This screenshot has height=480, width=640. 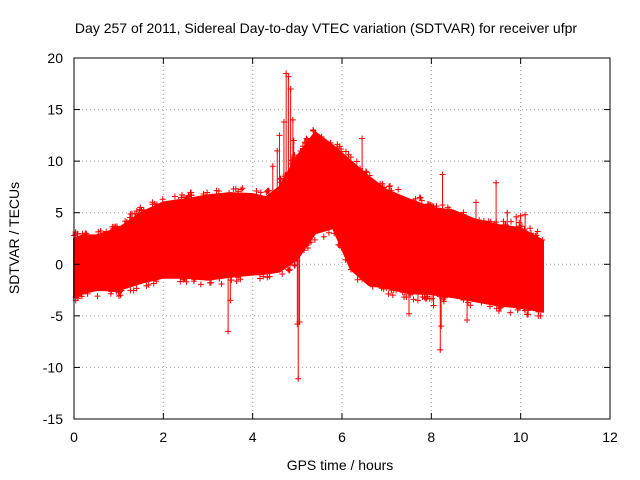 I want to click on y-tick-label: 20, so click(x=55, y=58).